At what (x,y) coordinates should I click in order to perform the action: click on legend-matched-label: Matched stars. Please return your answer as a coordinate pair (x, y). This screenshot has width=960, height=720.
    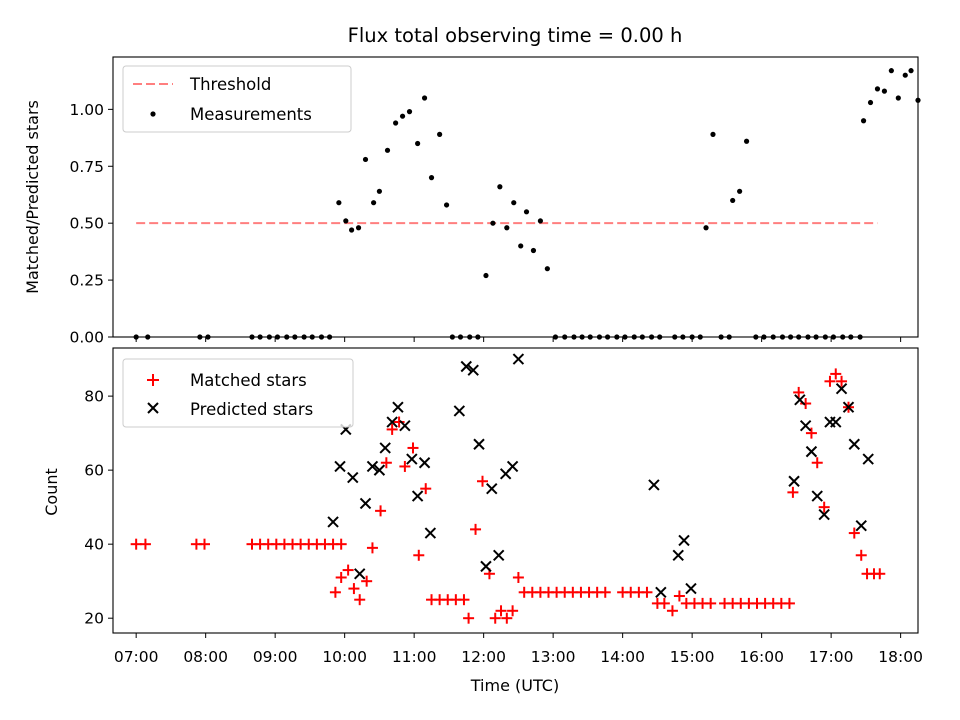
    Looking at the image, I should click on (248, 380).